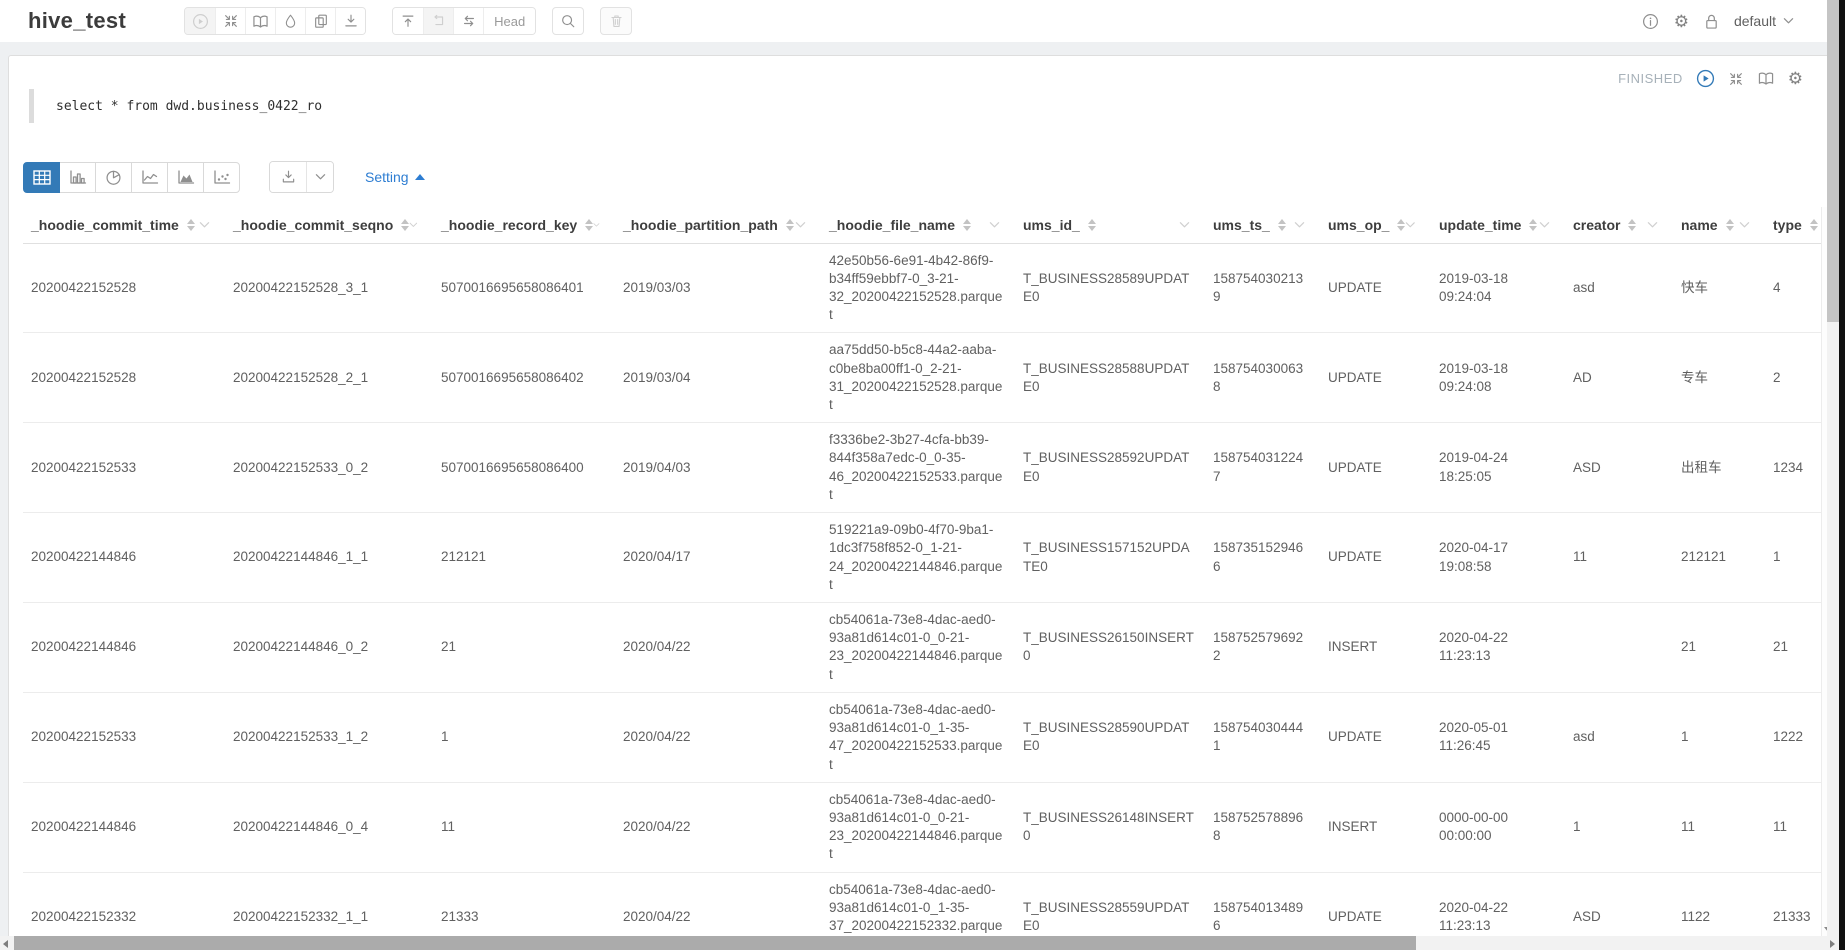  What do you see at coordinates (509, 21) in the screenshot?
I see `head-revision-button: Head` at bounding box center [509, 21].